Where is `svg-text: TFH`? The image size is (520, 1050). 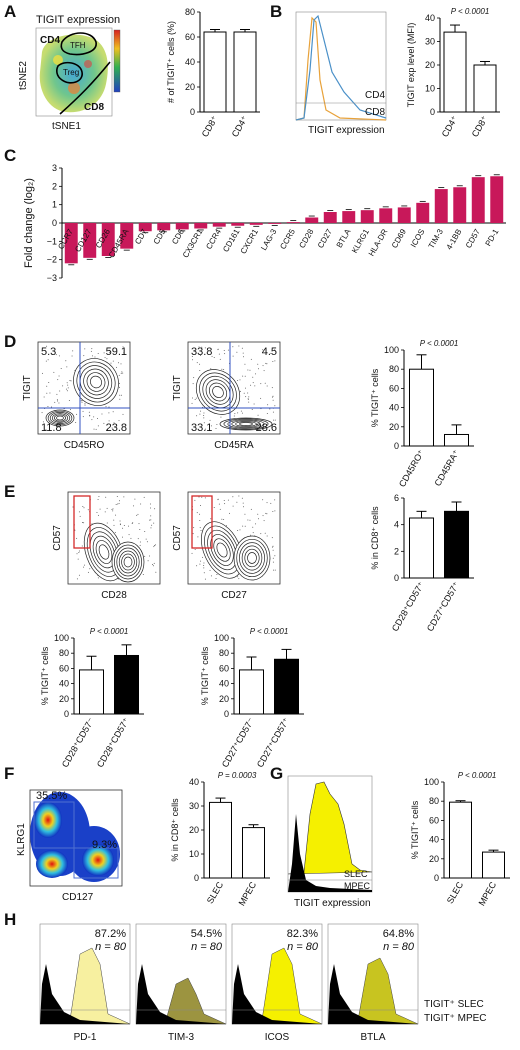
svg-text: TFH is located at coordinates (78, 45).